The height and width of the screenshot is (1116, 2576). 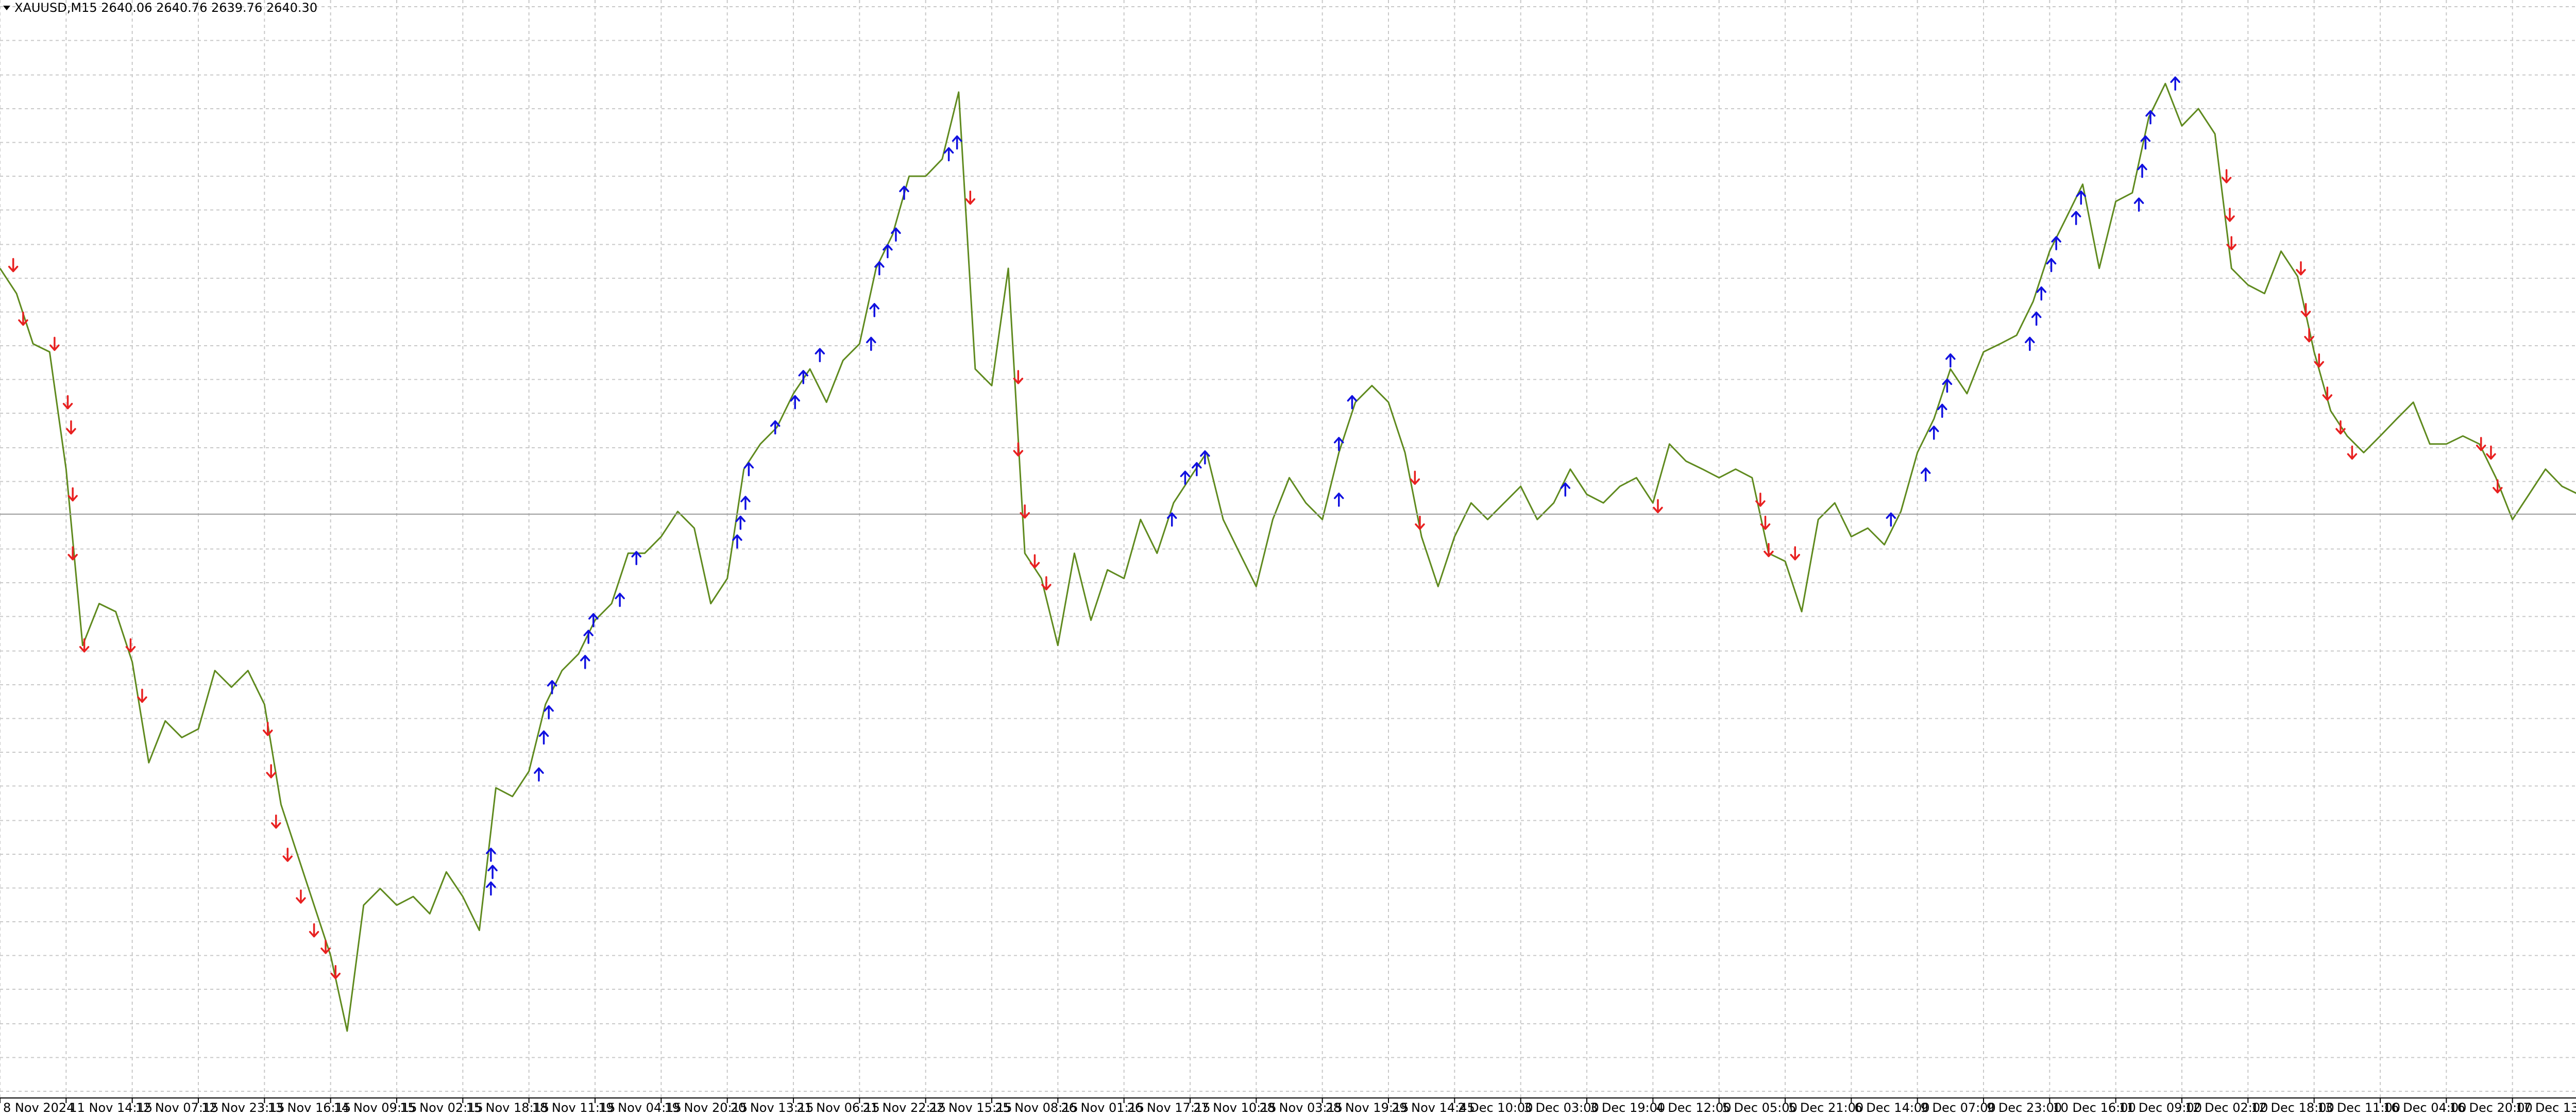 I want to click on x-tick-label: 25 Nov 08:15, so click(x=1036, y=1108).